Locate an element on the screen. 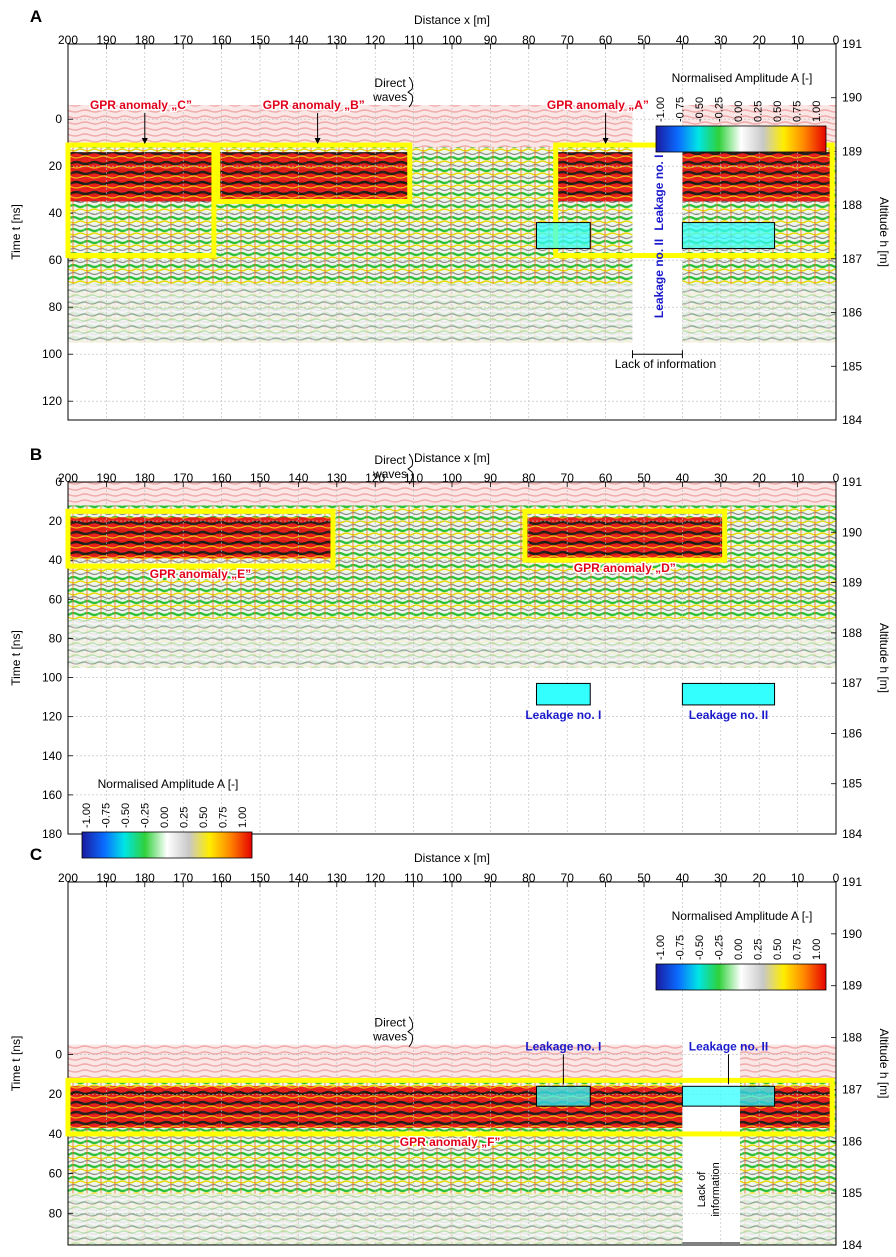 The image size is (896, 1257). x-tick-label: 100 is located at coordinates (452, 478).